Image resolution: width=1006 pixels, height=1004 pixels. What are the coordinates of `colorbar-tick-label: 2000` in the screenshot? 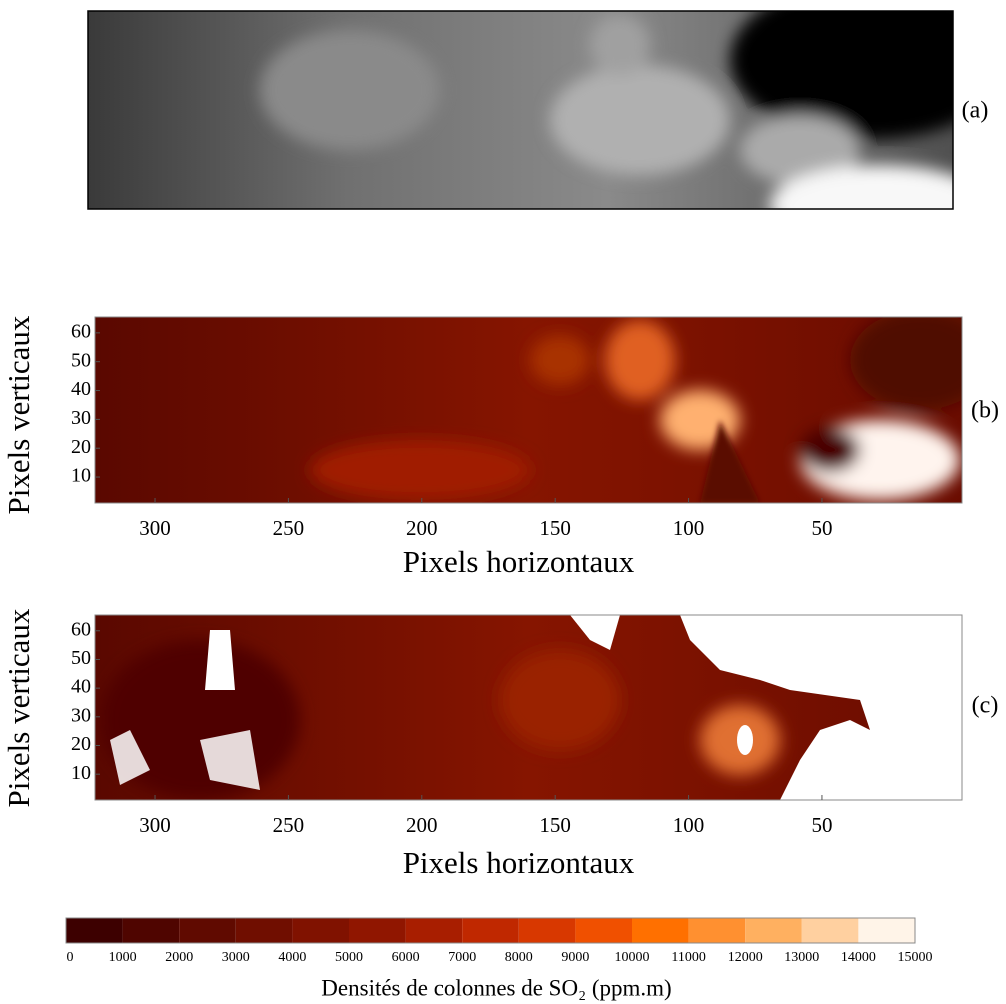 It's located at (179, 957).